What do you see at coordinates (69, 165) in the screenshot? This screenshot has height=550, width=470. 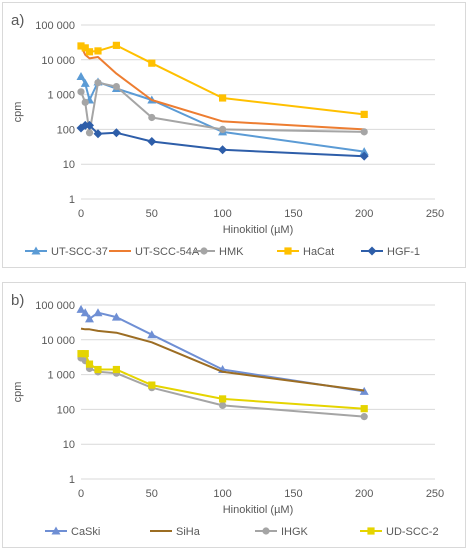 I see `chart0-y-tick-label: 10` at bounding box center [69, 165].